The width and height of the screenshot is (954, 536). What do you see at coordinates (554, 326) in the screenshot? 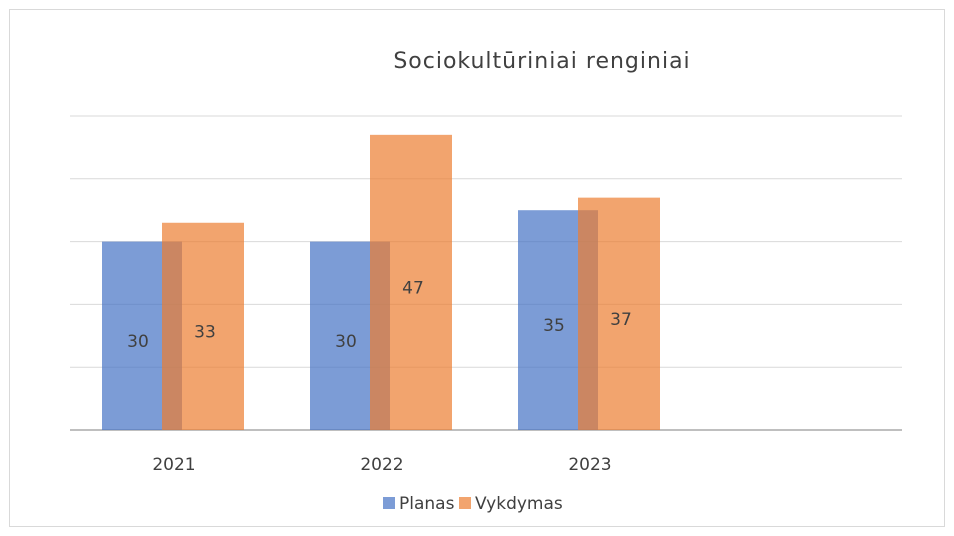
I see `data-label: 35` at bounding box center [554, 326].